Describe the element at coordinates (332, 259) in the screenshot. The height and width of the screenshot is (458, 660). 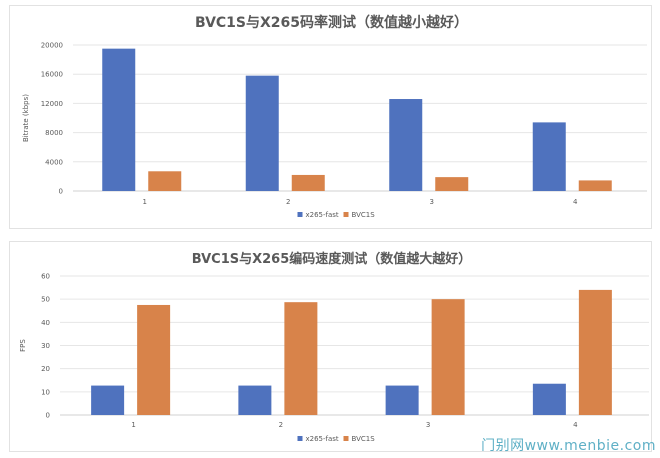
I see `chart-title: BVC1S与X265编码速度测试（数值越大越好）` at that location.